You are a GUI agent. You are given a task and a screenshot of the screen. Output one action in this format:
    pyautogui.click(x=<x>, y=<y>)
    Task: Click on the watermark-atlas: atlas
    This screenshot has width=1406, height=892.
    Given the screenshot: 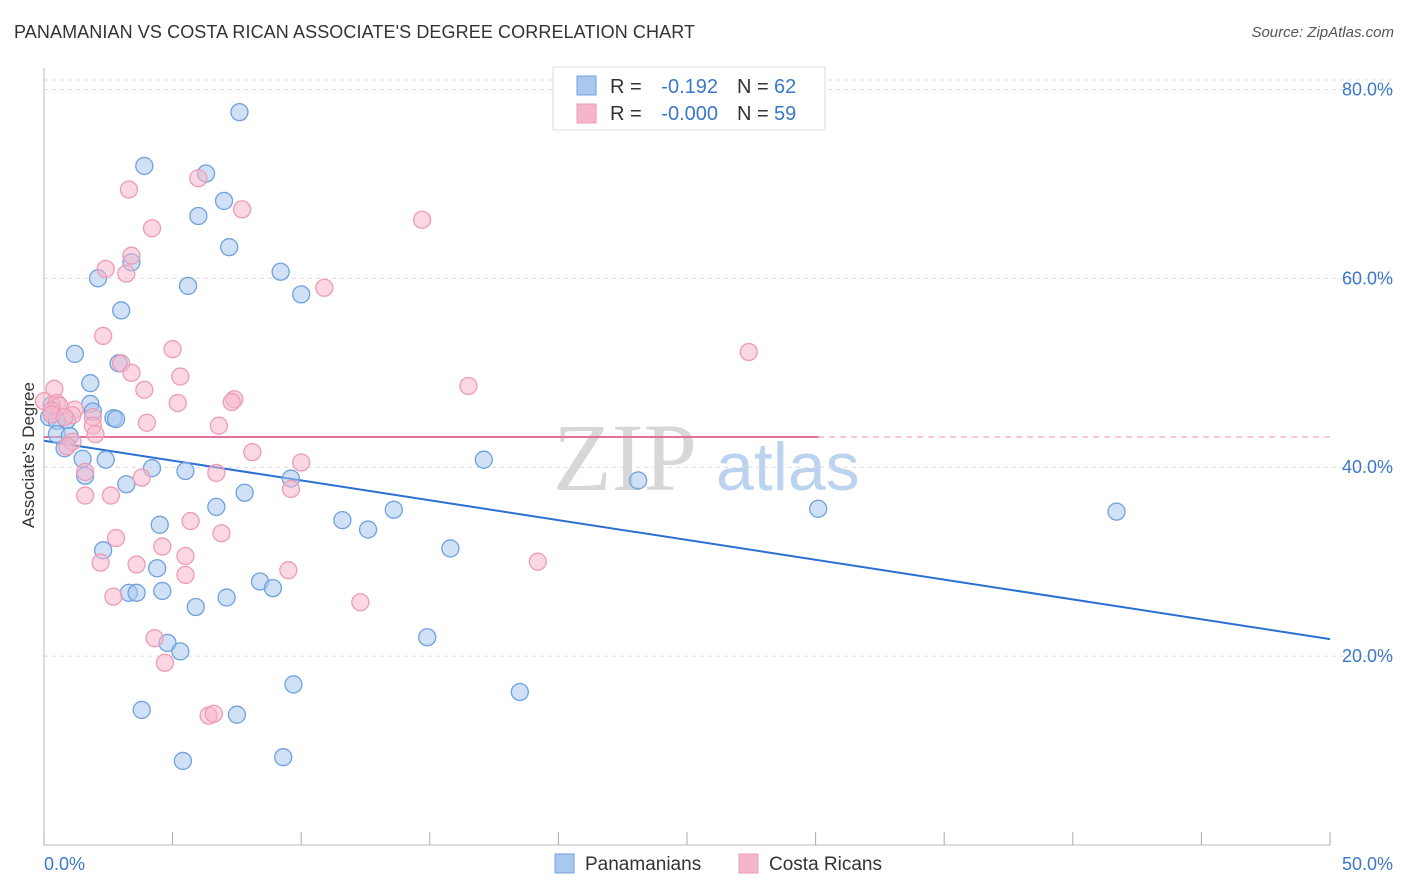 What is the action you would take?
    pyautogui.click(x=788, y=467)
    